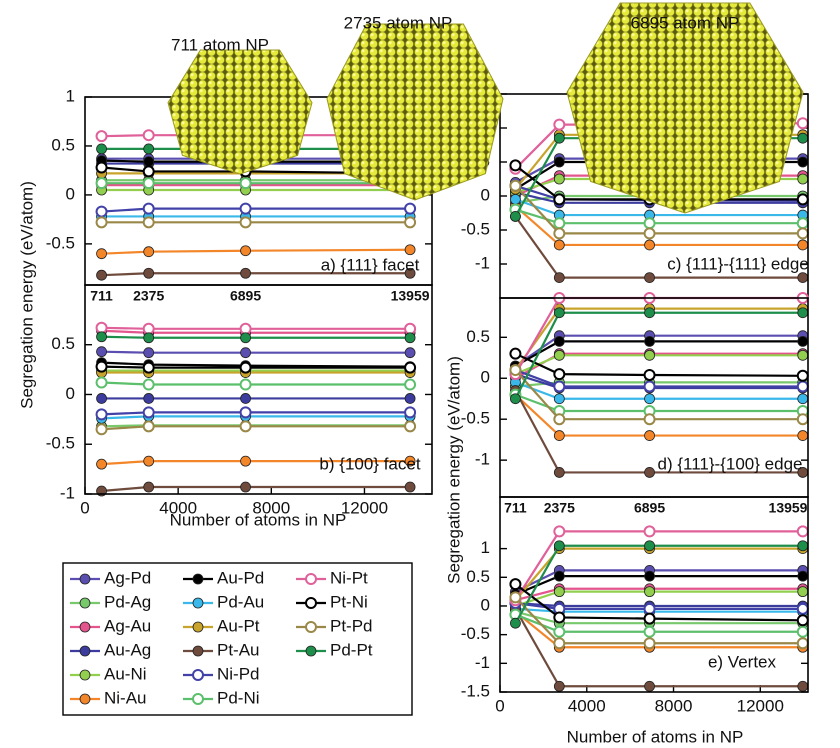 The height and width of the screenshot is (748, 840). Describe the element at coordinates (398, 22) in the screenshot. I see `image-label: 2735 atom NP` at that location.